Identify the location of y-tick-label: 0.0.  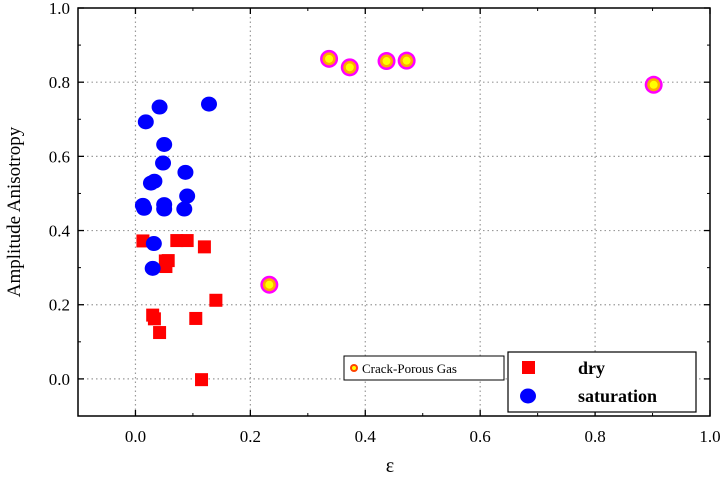
(59, 379).